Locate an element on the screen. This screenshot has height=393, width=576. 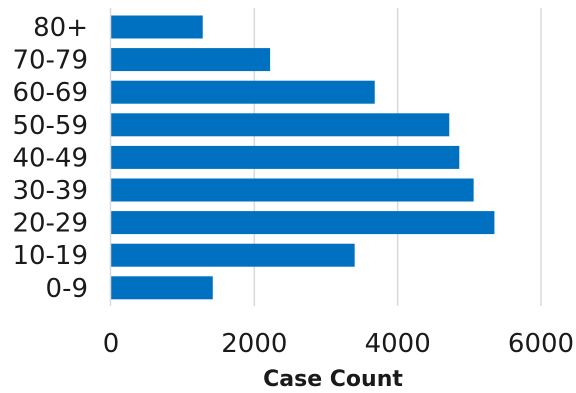
category-label: 20-29 is located at coordinates (50, 224).